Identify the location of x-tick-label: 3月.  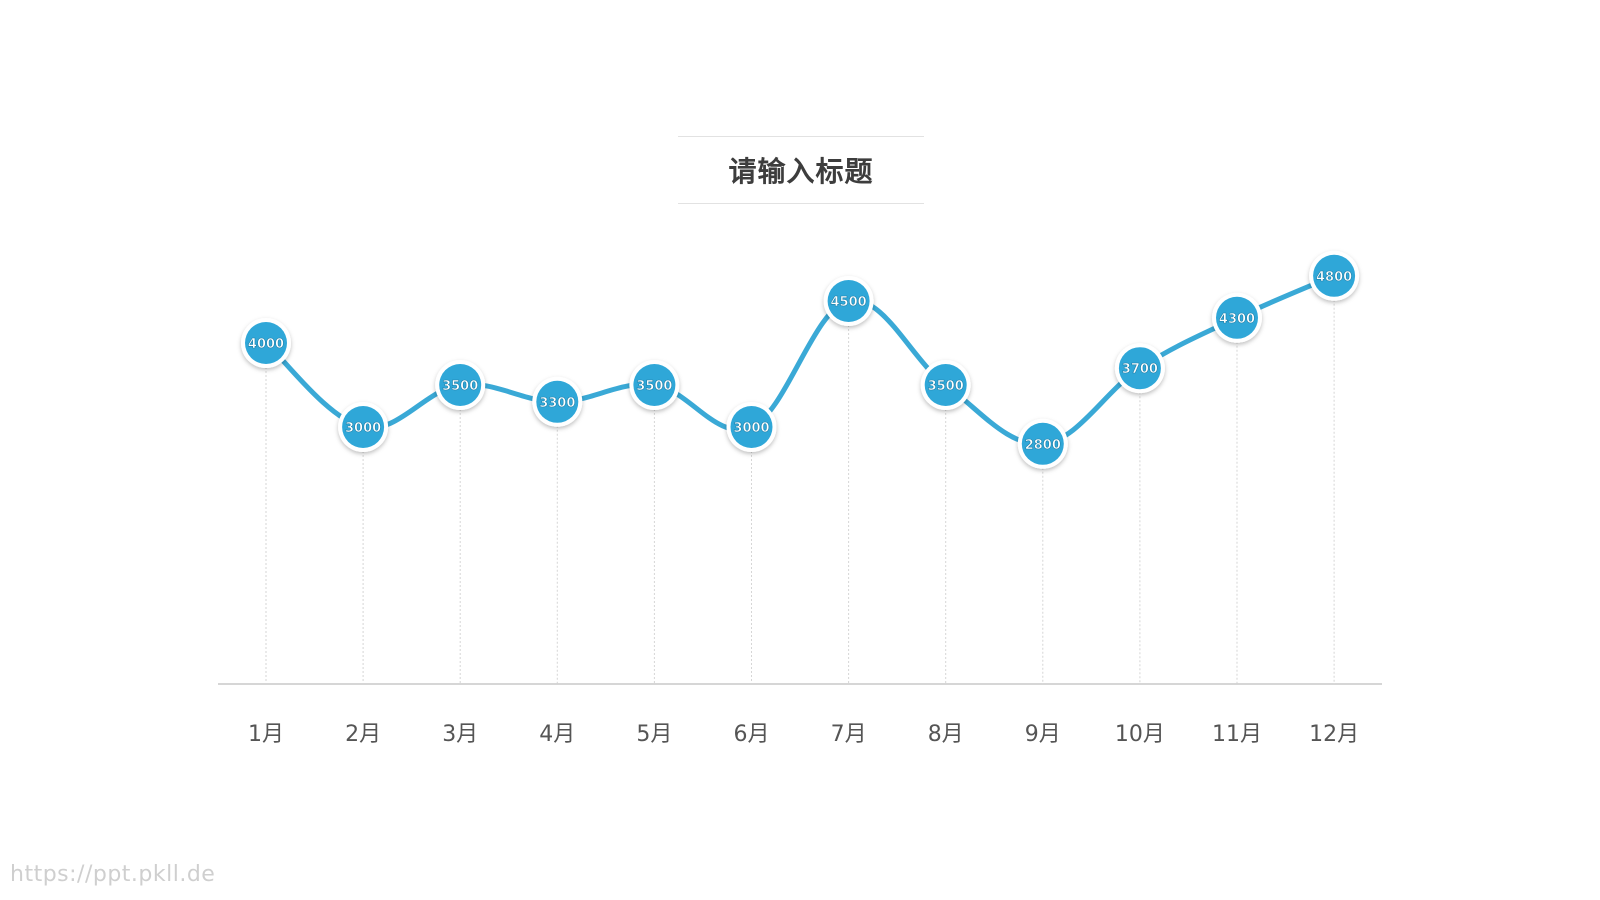
(460, 734).